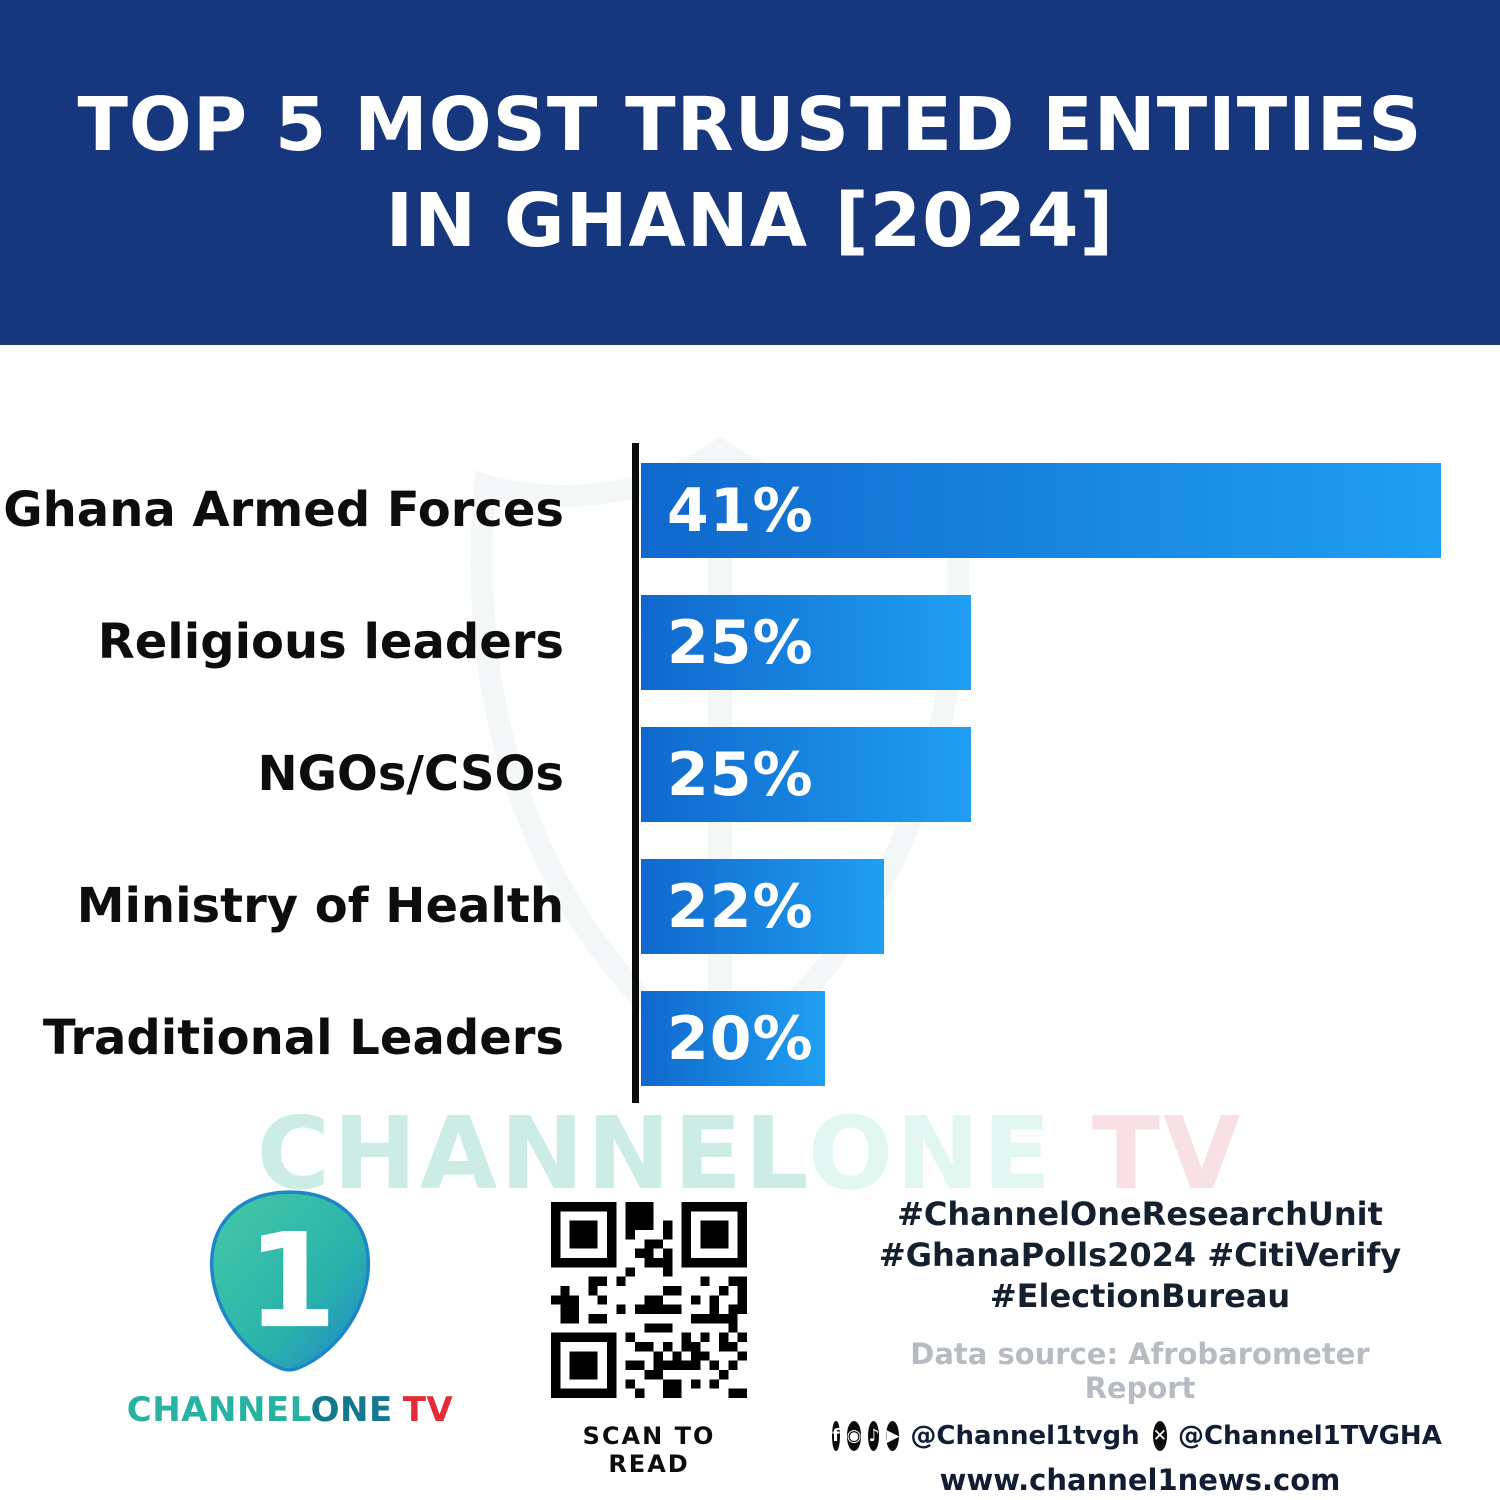 This screenshot has width=1500, height=1500. I want to click on social-handle-2: @Channel1TVGHA, so click(1309, 1436).